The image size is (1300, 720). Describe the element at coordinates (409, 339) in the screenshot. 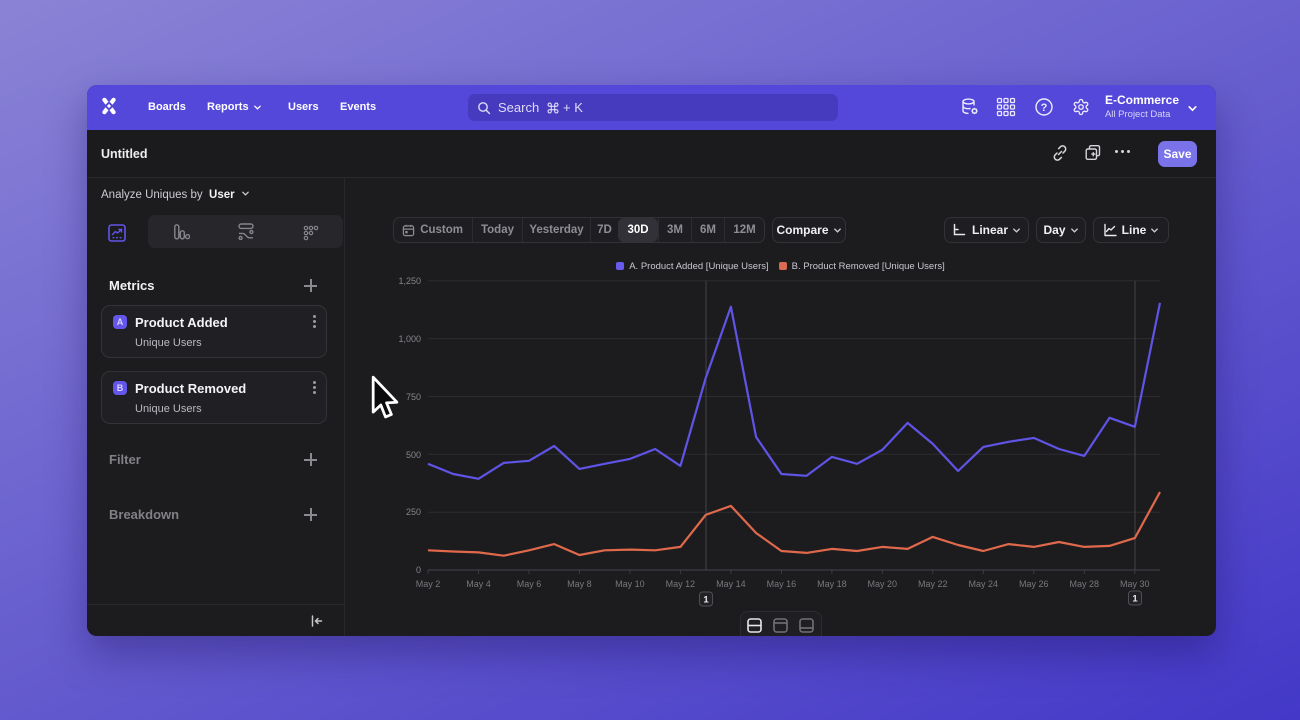

I see `svg-text: 1,000` at that location.